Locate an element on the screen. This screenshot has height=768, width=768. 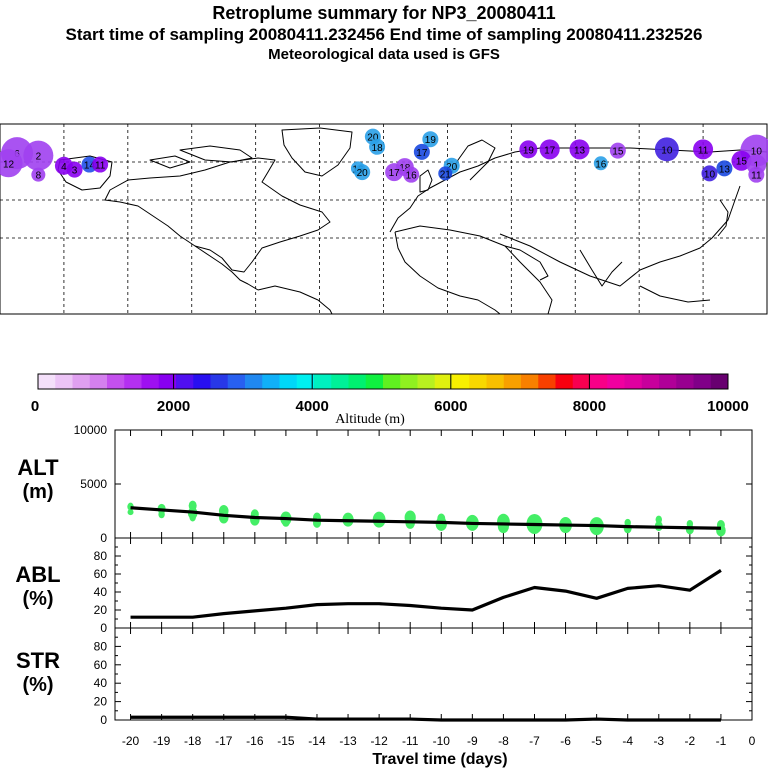
coast-greenland is located at coordinates (317, 152).